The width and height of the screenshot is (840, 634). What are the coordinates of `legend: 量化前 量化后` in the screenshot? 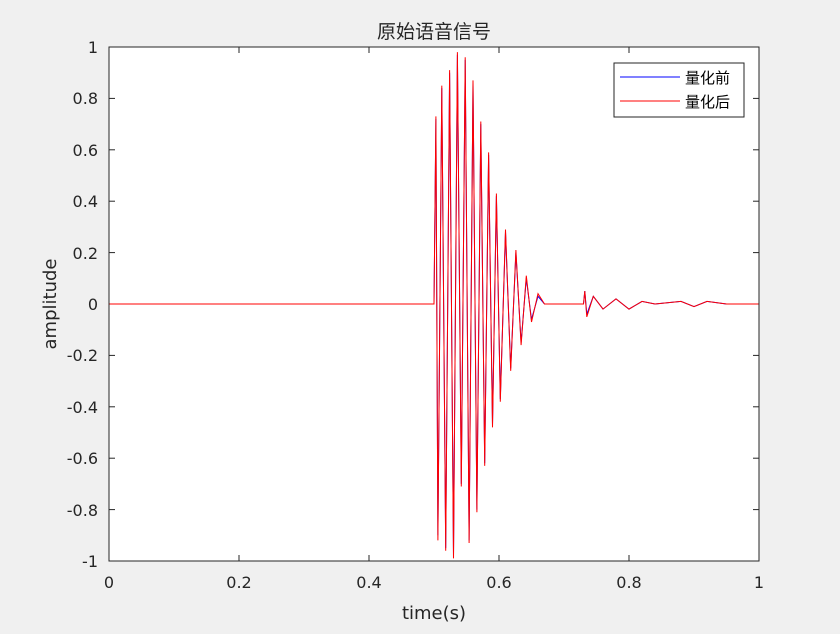 It's located at (679, 90).